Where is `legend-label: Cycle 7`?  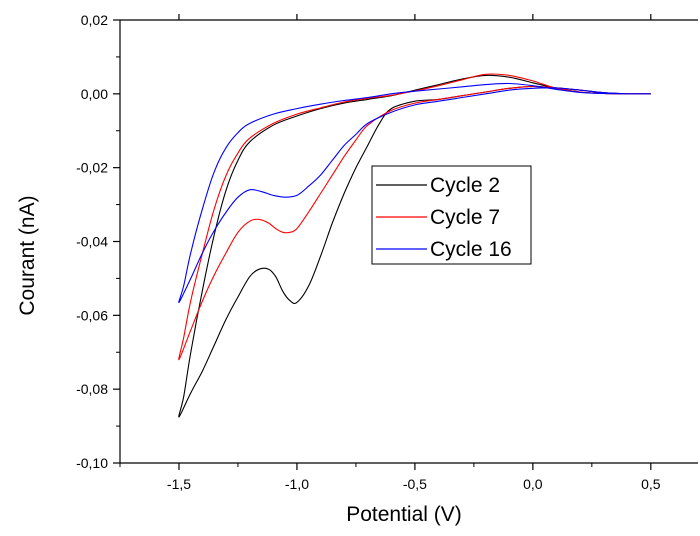
legend-label: Cycle 7 is located at coordinates (465, 217).